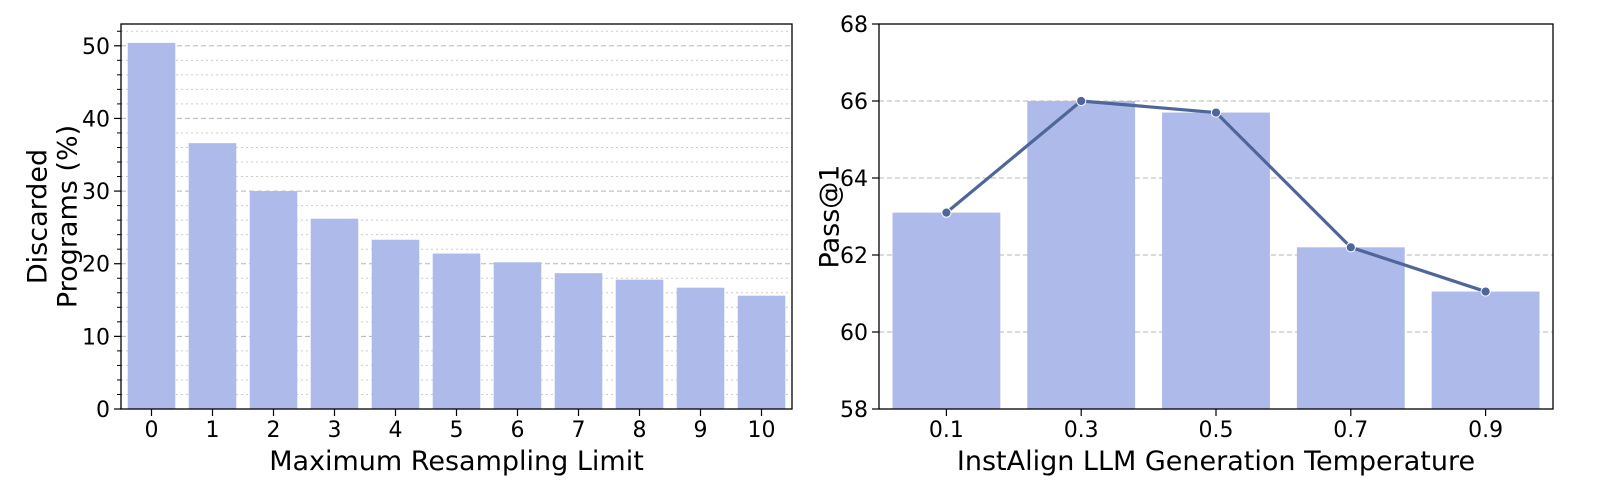 The width and height of the screenshot is (1600, 500). What do you see at coordinates (96, 192) in the screenshot?
I see `y-tick-label: 30` at bounding box center [96, 192].